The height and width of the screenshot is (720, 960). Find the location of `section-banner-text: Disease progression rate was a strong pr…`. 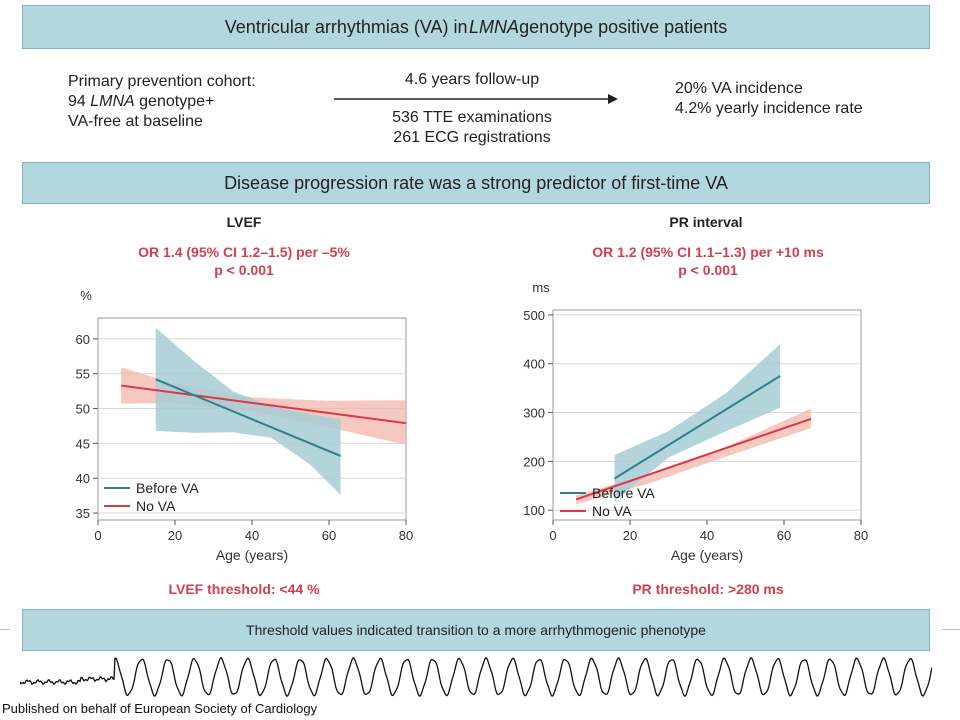

section-banner-text: Disease progression rate was a strong pr… is located at coordinates (476, 182).